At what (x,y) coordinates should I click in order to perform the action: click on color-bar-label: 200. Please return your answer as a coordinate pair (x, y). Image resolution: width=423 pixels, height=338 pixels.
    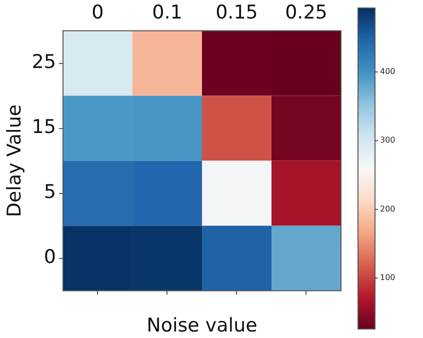
    Looking at the image, I should click on (388, 209).